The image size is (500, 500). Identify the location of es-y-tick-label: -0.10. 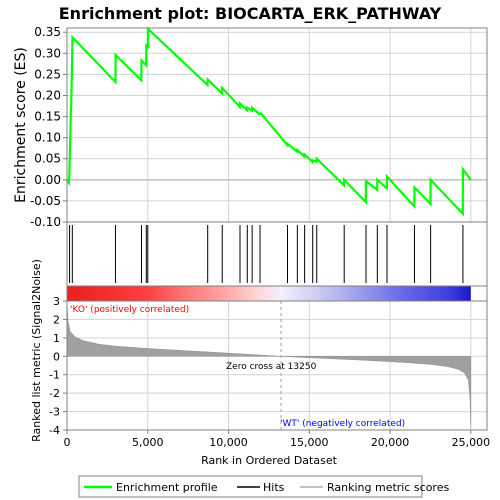
(45, 222).